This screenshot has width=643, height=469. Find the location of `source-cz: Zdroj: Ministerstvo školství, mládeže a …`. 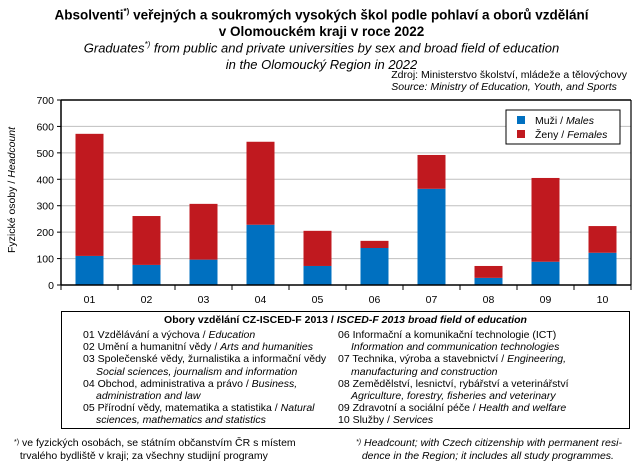

source-cz: Zdroj: Ministerstvo školství, mládeže a … is located at coordinates (509, 75).